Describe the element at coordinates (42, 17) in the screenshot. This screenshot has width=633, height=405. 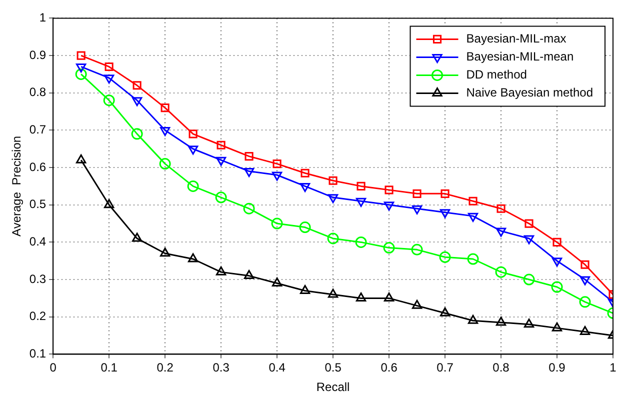
I see `y-tick-label: 1` at that location.